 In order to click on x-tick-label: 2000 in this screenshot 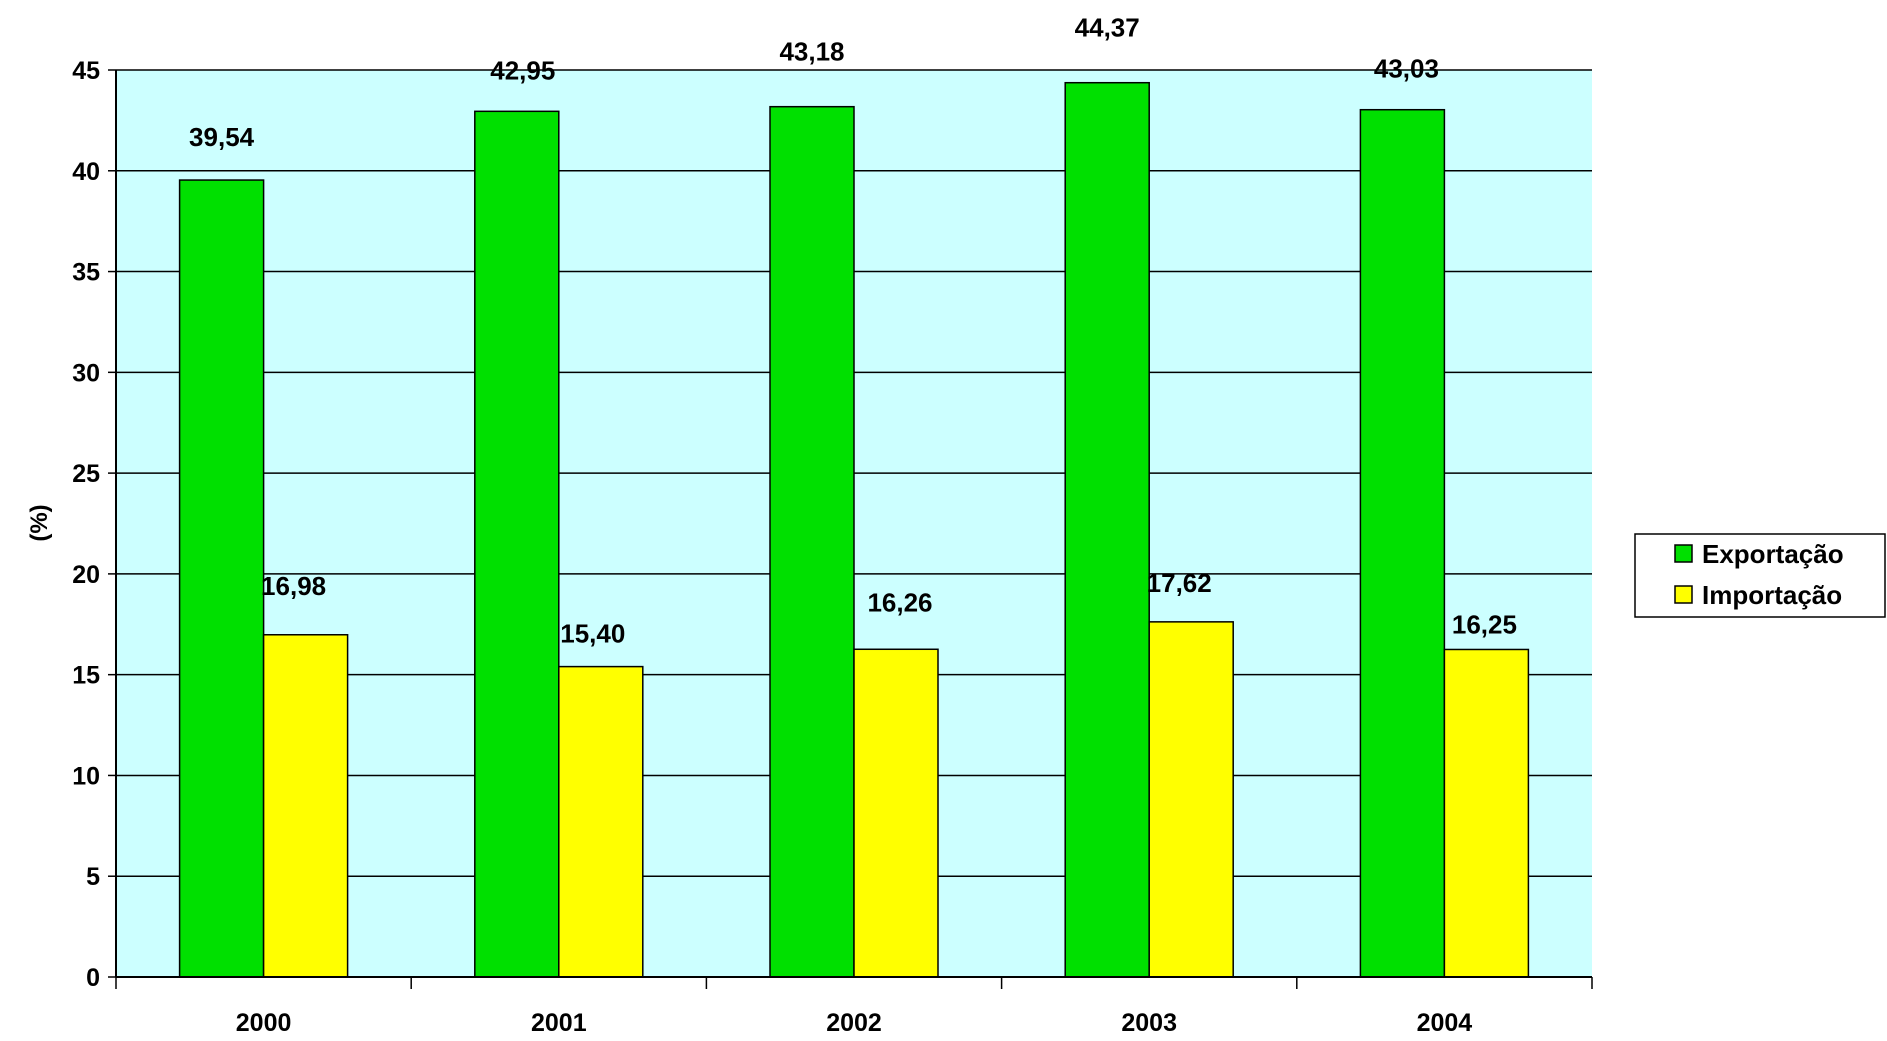, I will do `click(264, 1022)`.